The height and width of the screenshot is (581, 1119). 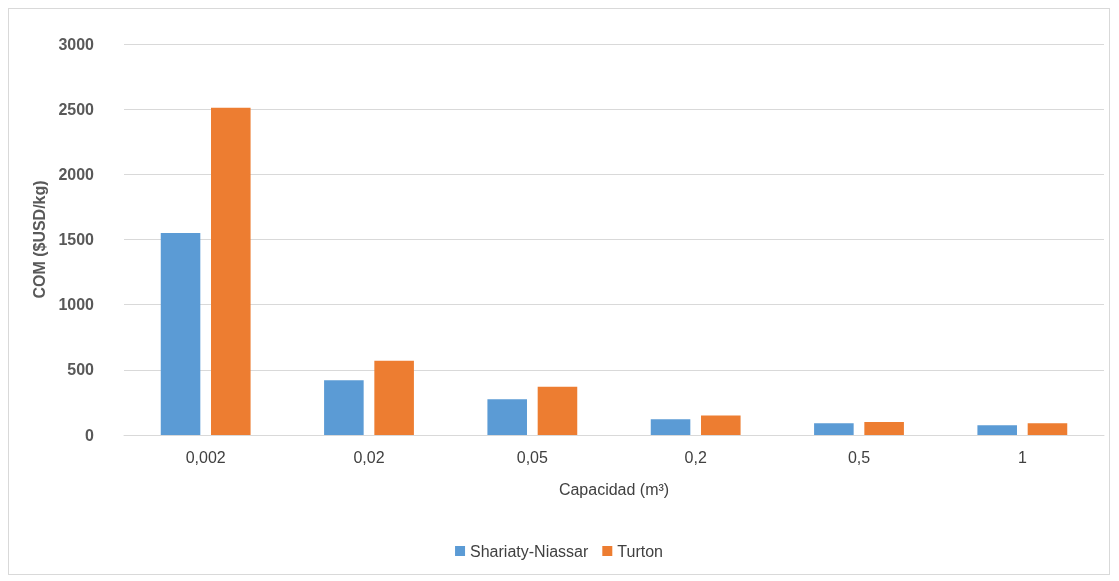 I want to click on legend-label: Turton, so click(x=640, y=551).